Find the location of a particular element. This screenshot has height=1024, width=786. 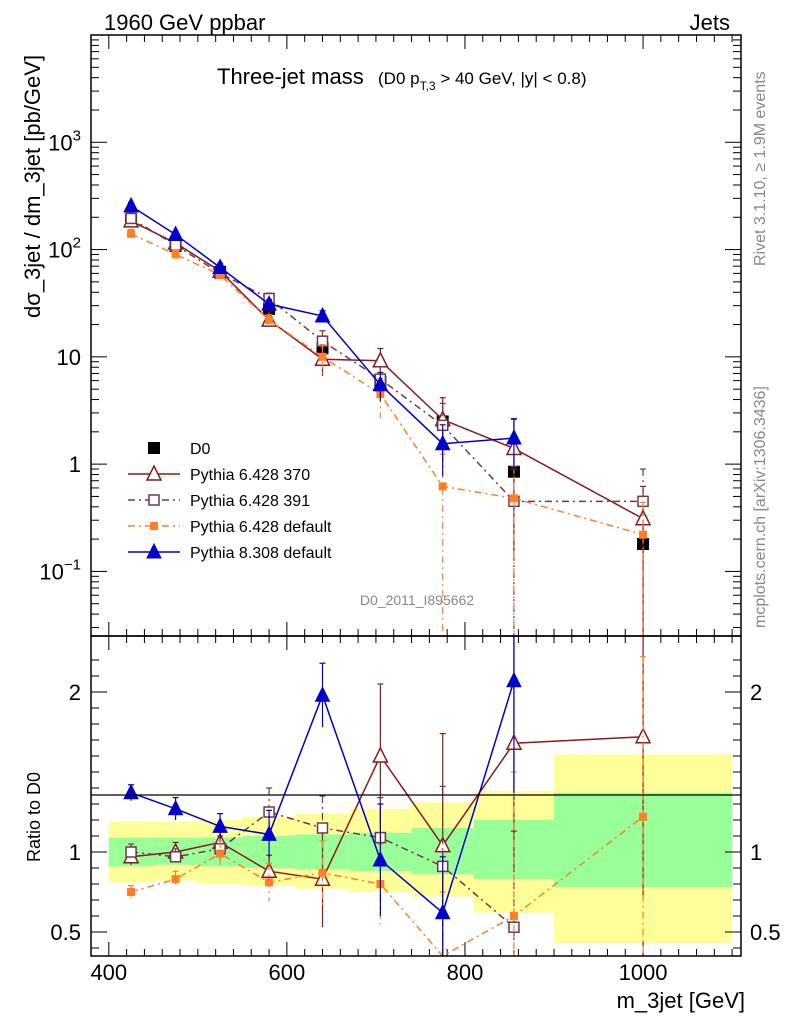

title-main: Three-jet mass is located at coordinates (290, 76).